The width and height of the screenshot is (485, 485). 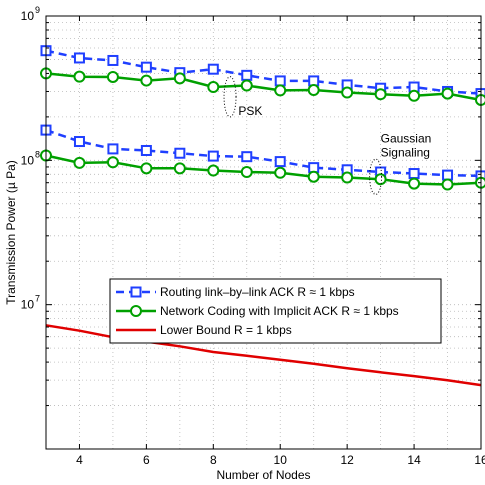 What do you see at coordinates (257, 292) in the screenshot?
I see `legend-label: Routing link–by–link ACK R ≈ 1 kbps` at bounding box center [257, 292].